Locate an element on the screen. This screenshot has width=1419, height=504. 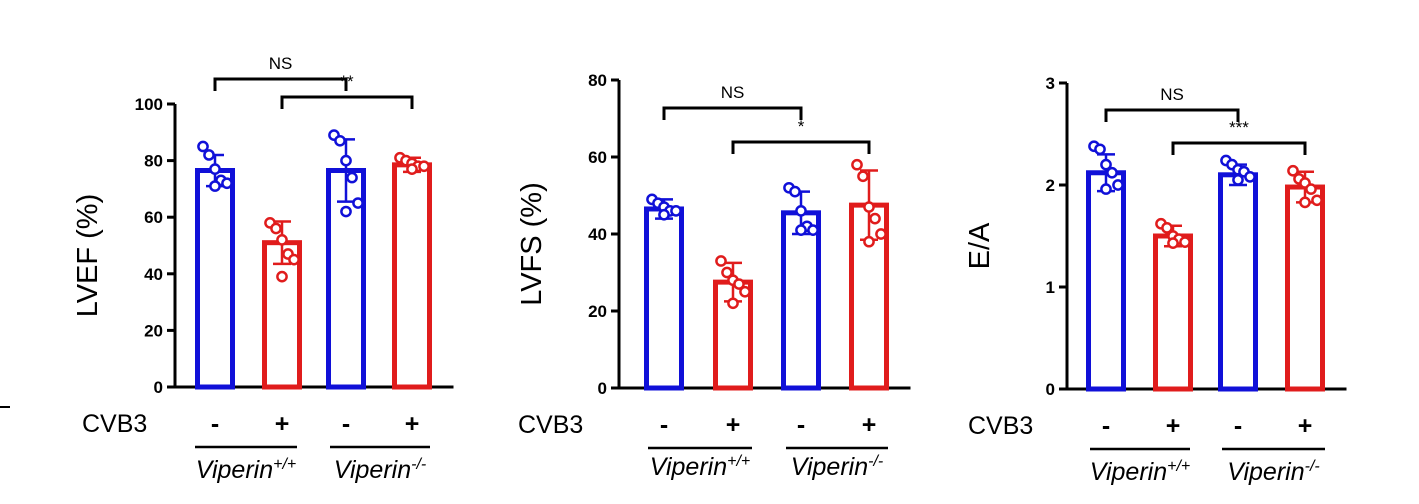
y-tick-label: 1 is located at coordinates (1050, 287).